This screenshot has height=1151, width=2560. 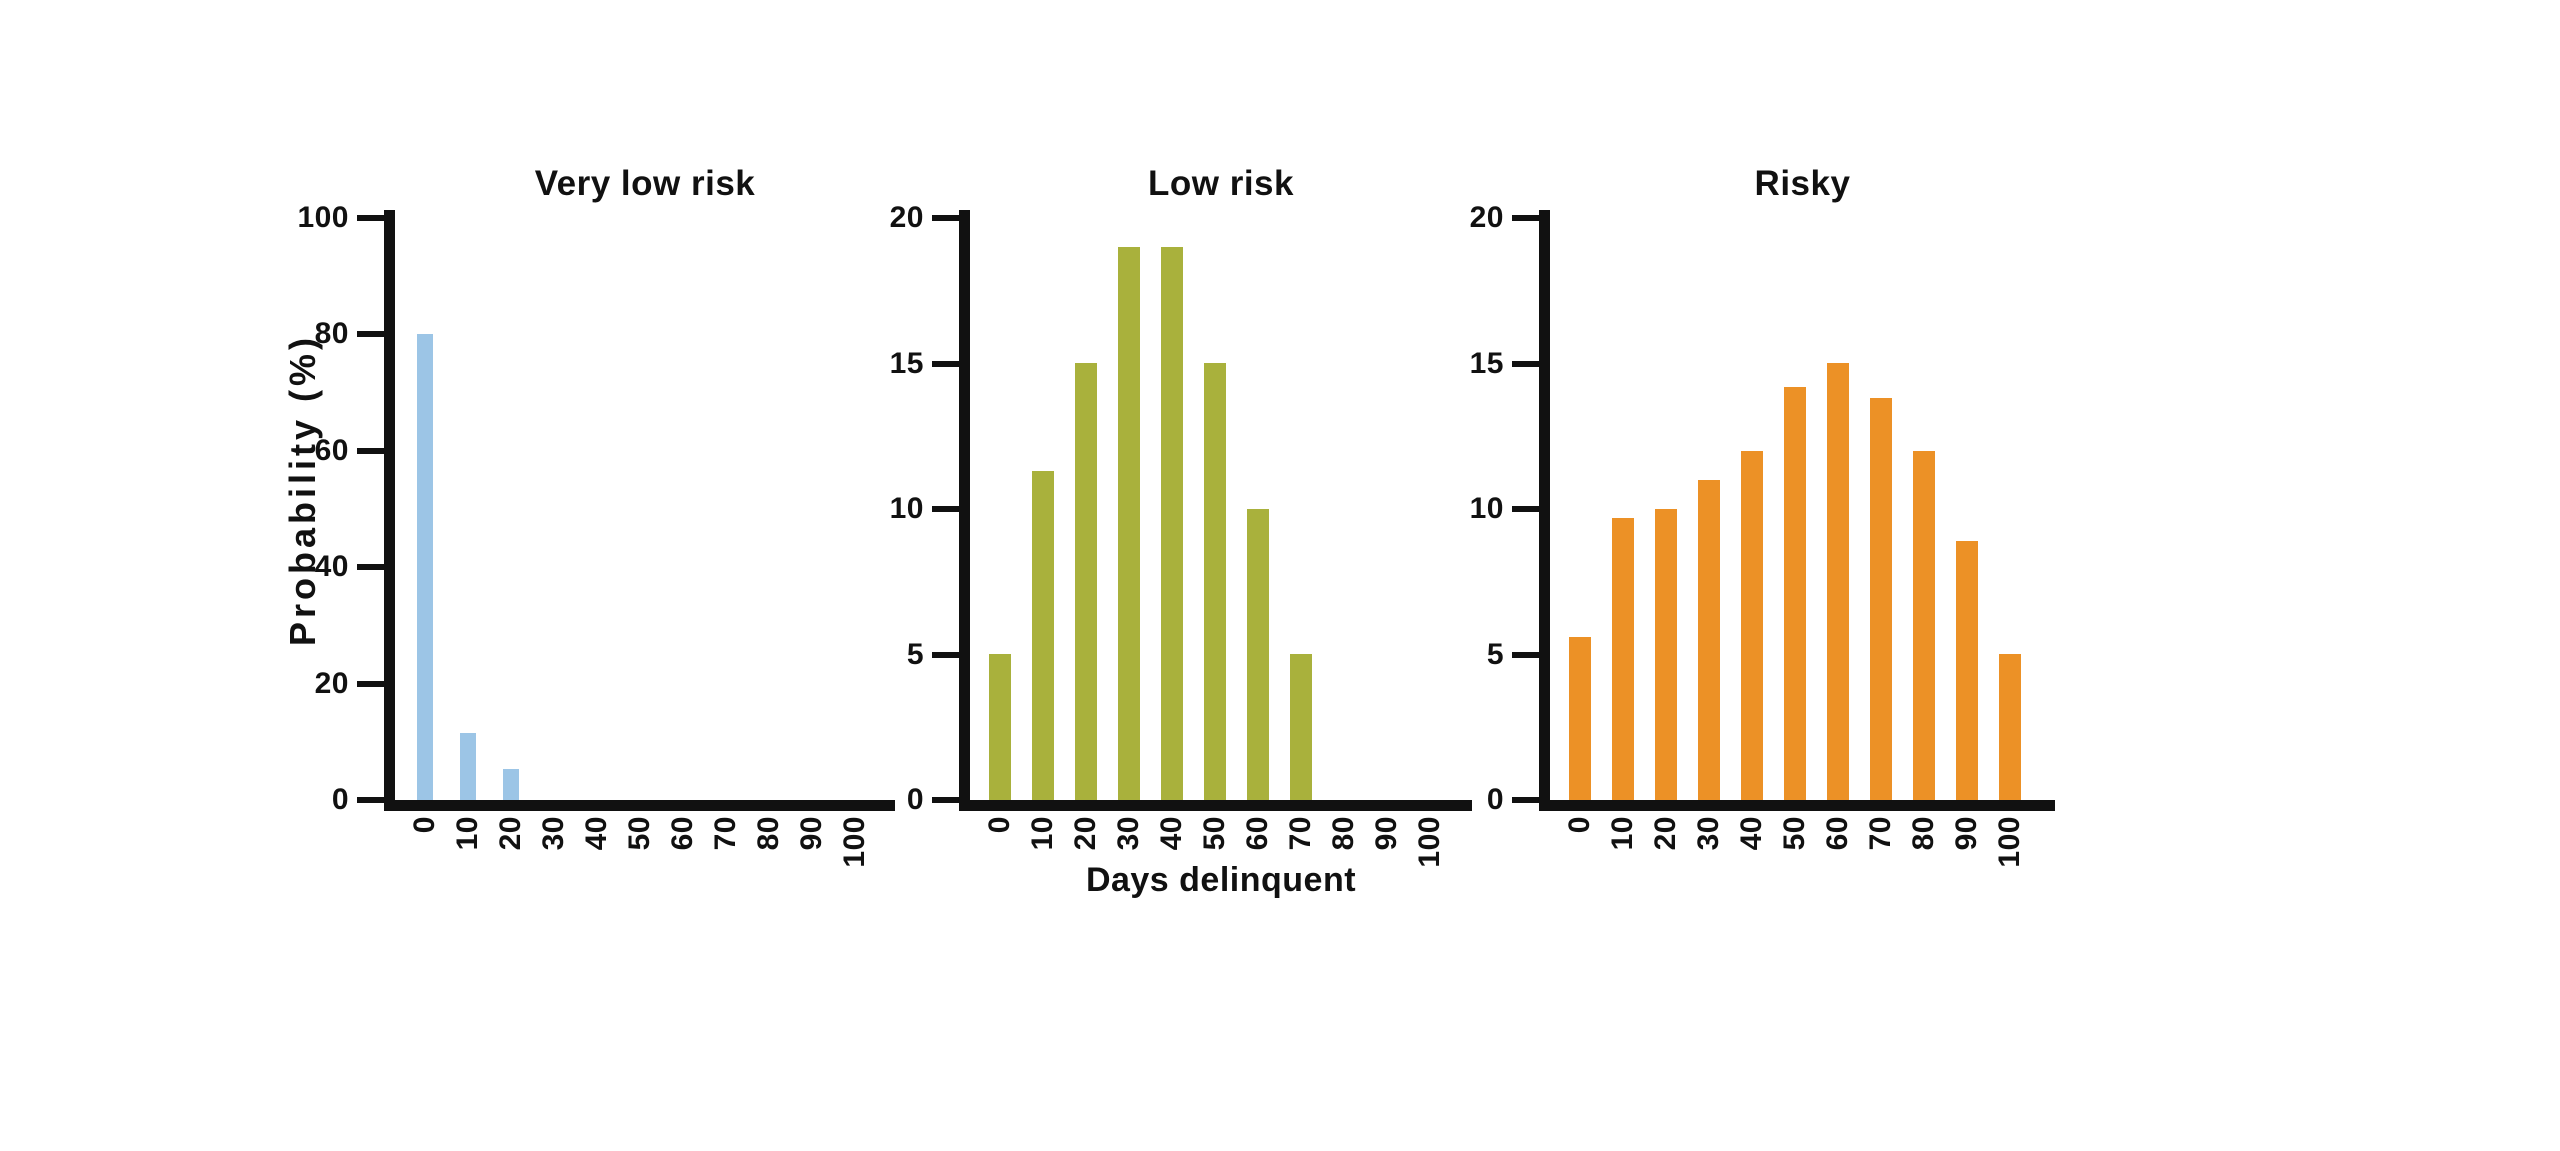 What do you see at coordinates (331, 334) in the screenshot?
I see `y-tick-label: 80` at bounding box center [331, 334].